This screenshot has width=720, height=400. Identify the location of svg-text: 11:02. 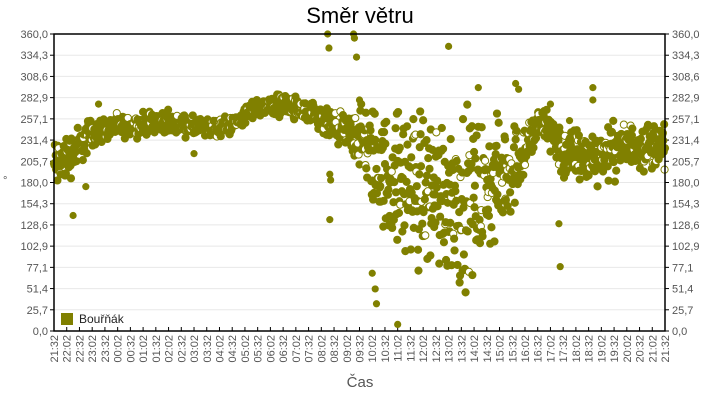
(399, 348).